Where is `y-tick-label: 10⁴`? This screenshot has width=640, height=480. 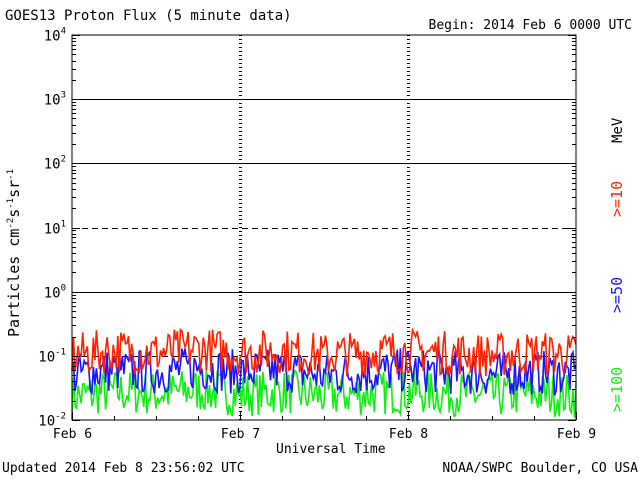
y-tick-label: 10⁴ is located at coordinates (55, 36).